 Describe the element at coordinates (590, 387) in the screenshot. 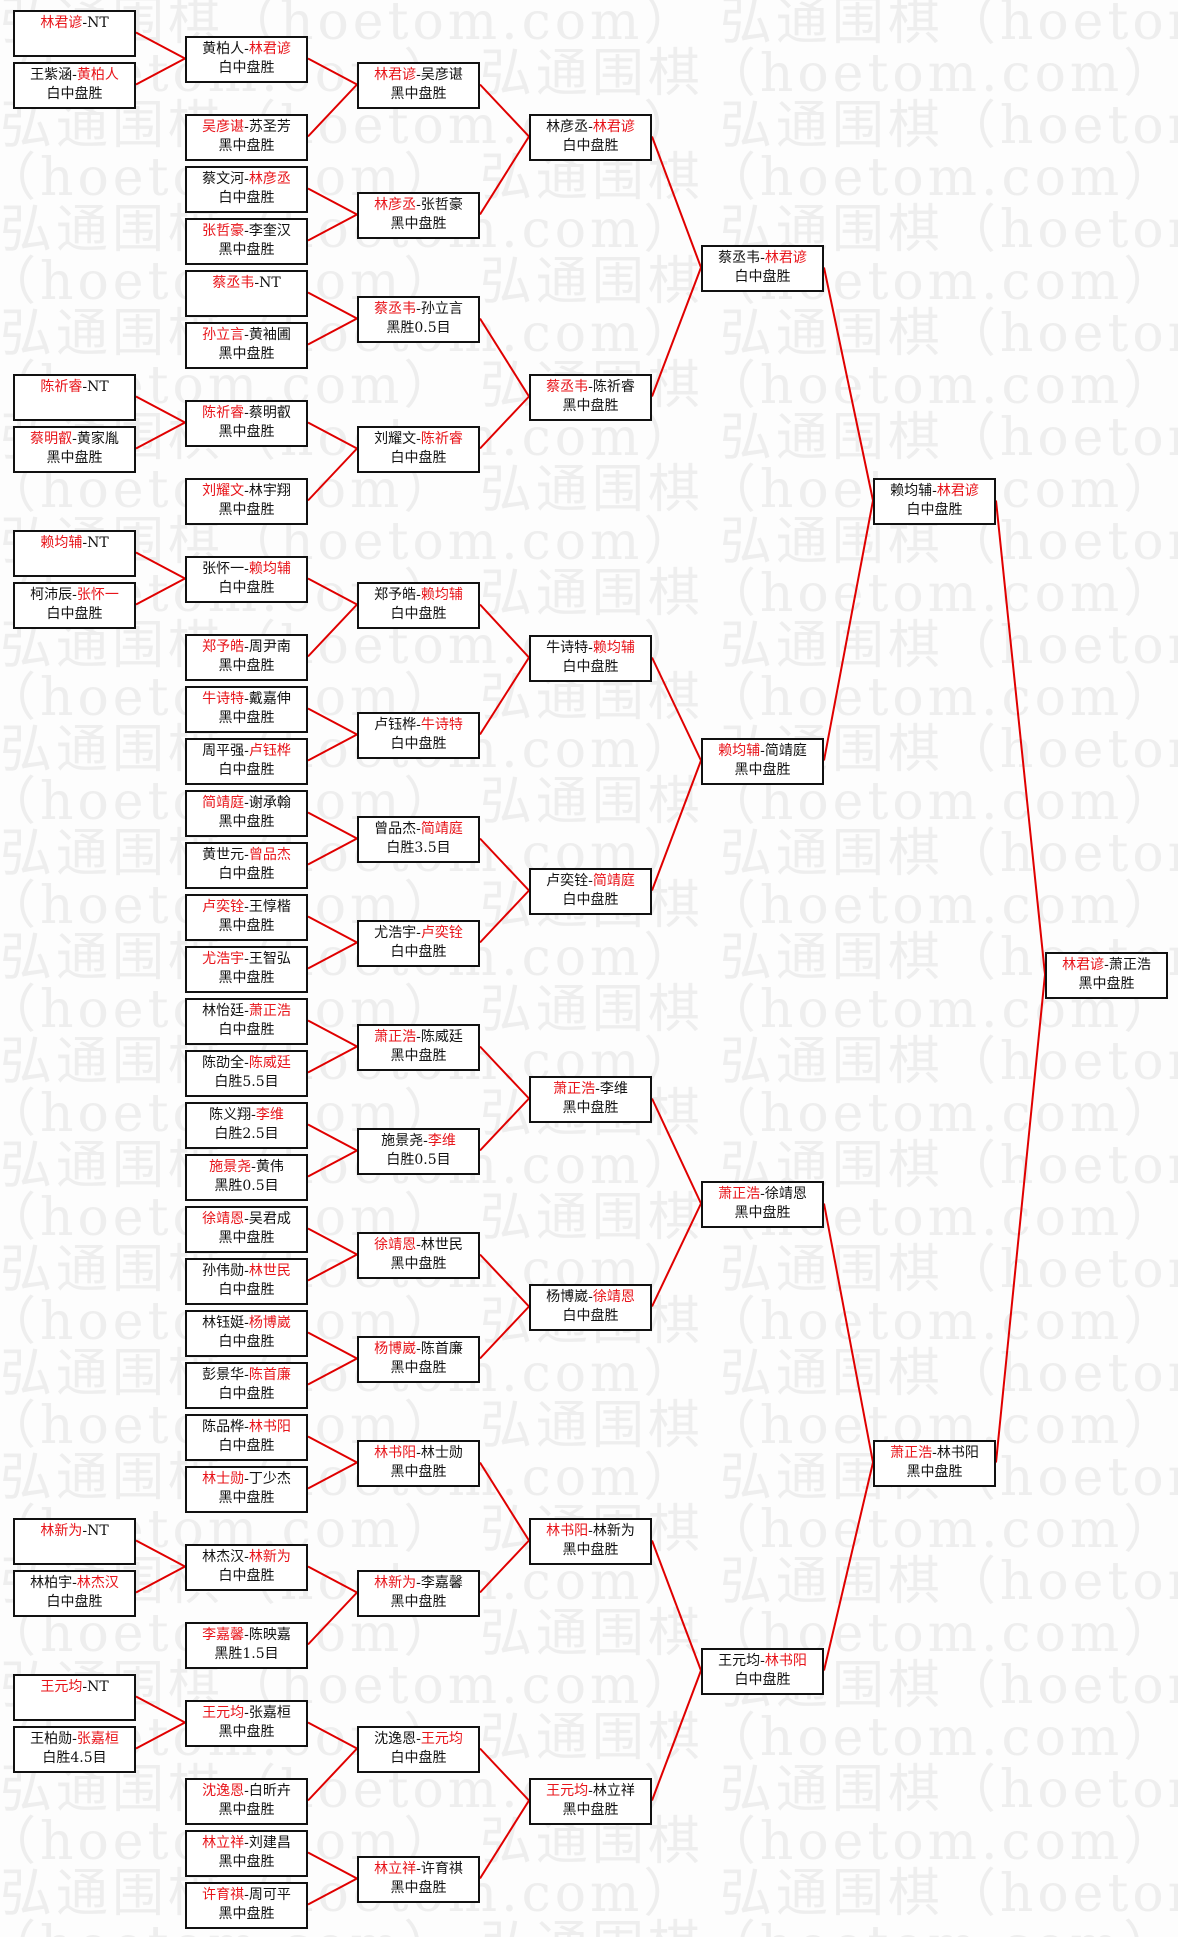

I see `match-players: 蔡丞韦-陈祈睿` at that location.